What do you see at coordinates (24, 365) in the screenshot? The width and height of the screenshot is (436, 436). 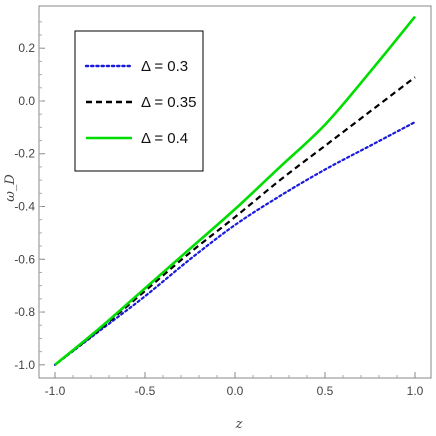 I see `y-tick-label: -1.0` at bounding box center [24, 365].